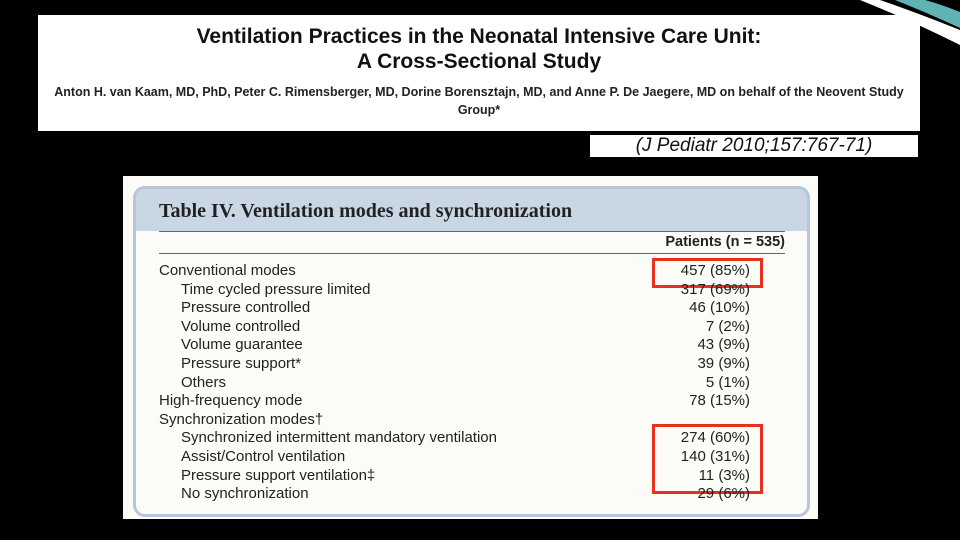  Describe the element at coordinates (927, 14) in the screenshot. I see `swoosh-teal` at that location.